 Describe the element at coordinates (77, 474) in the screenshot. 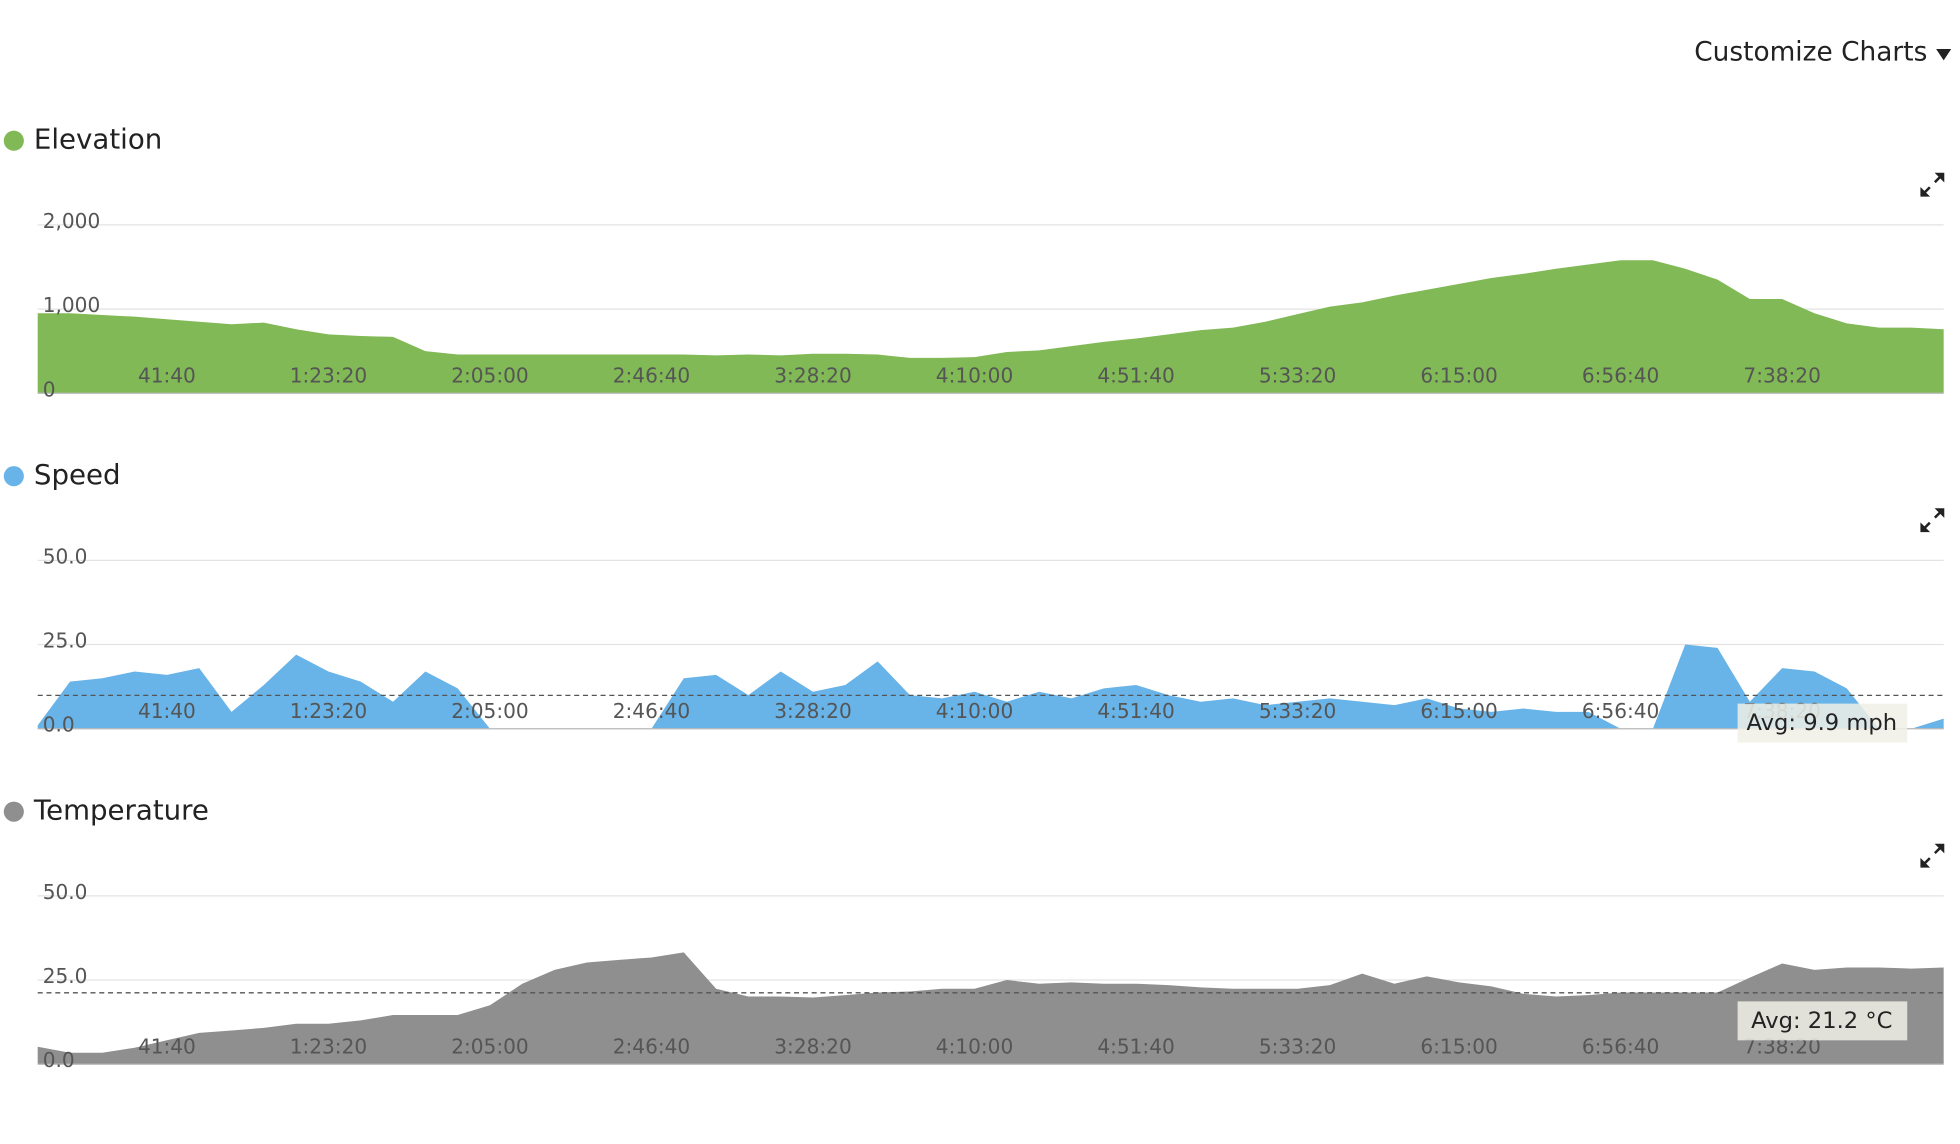

I see `chart-title: Speed` at that location.